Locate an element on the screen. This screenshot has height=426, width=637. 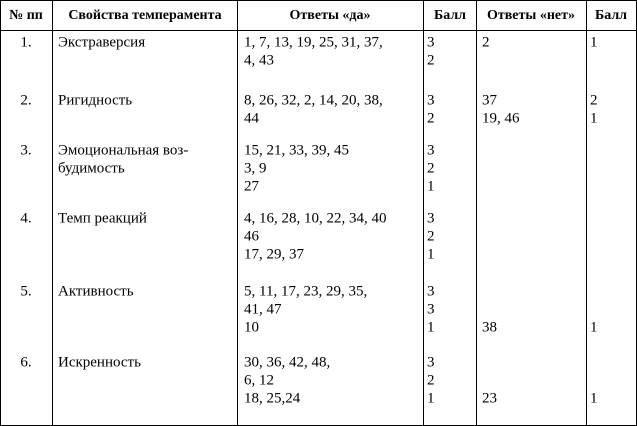
yes: 18, 25,24 is located at coordinates (272, 398).